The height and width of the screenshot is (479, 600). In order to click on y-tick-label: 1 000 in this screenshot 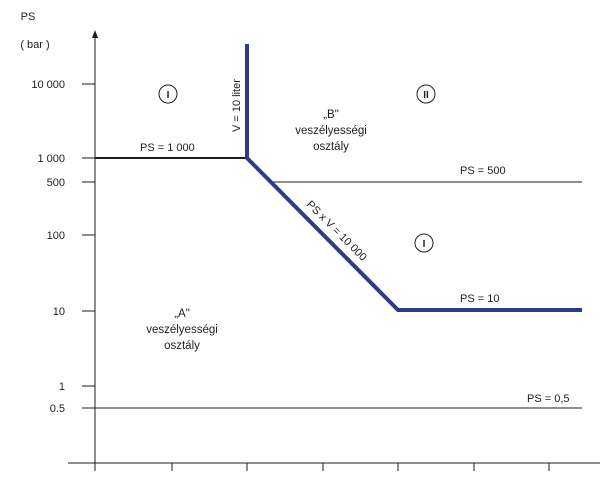, I will do `click(51, 159)`.